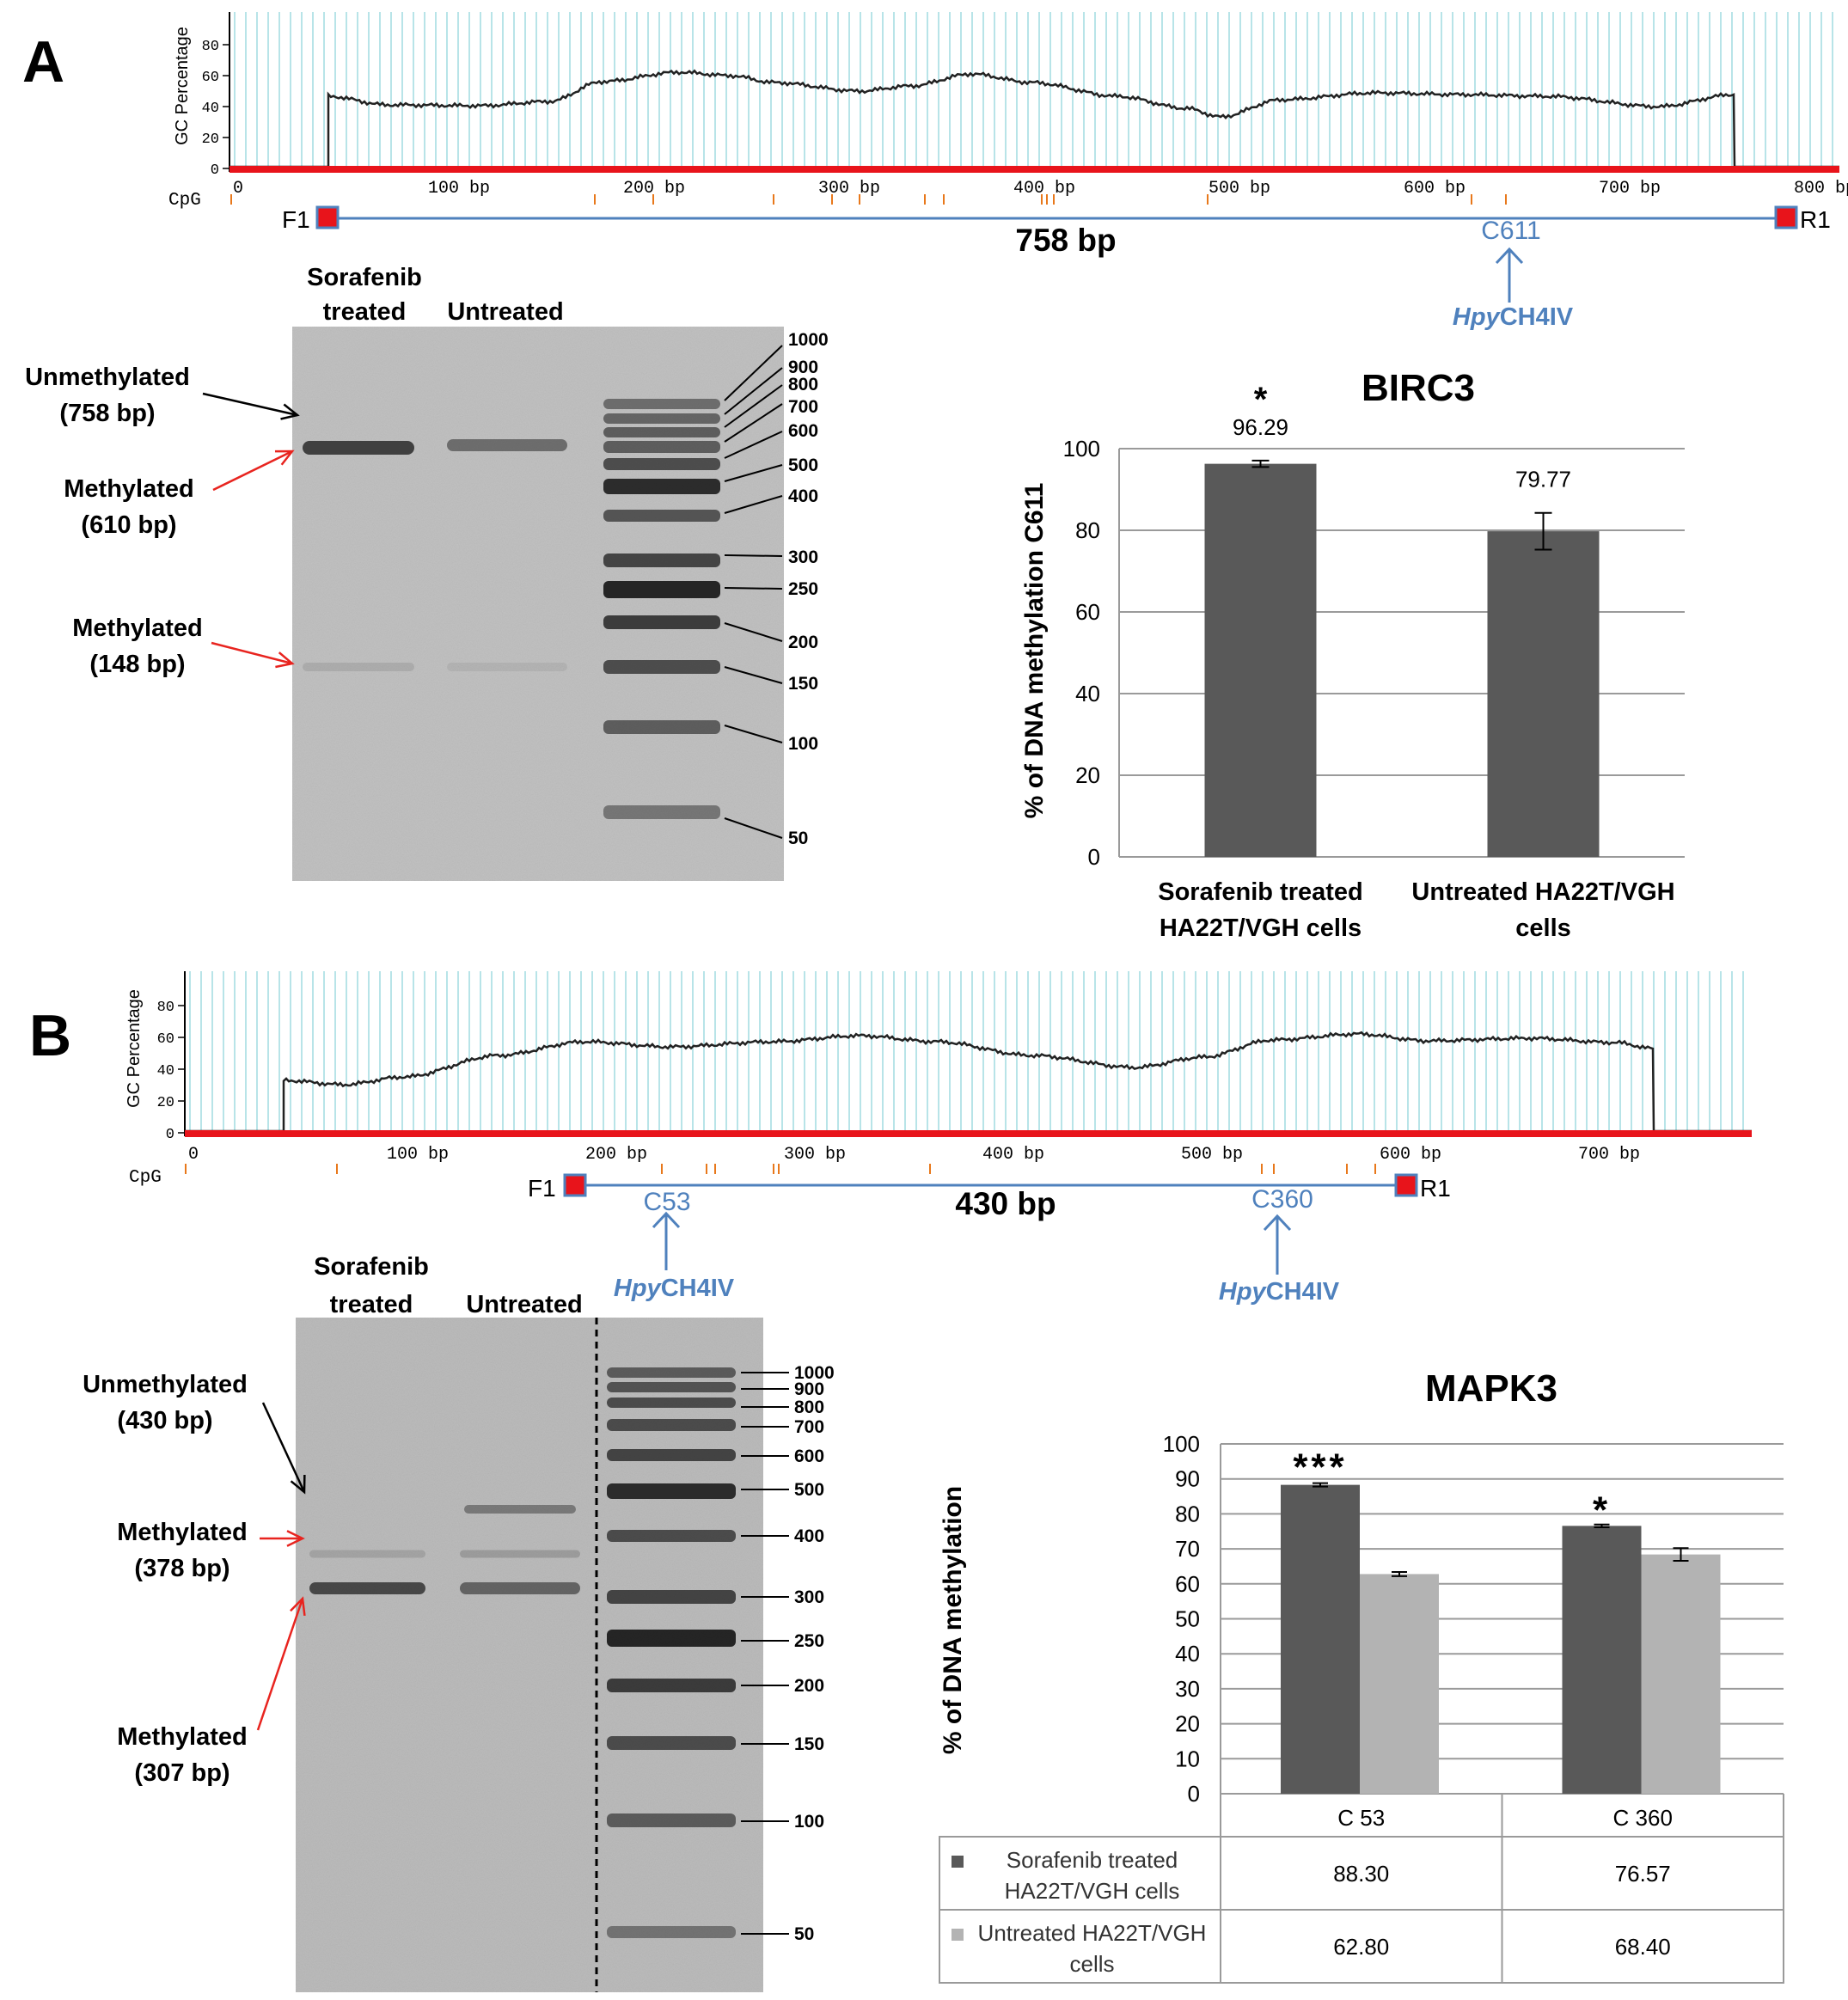  I want to click on birc3-value-label: 96.29, so click(1261, 427).